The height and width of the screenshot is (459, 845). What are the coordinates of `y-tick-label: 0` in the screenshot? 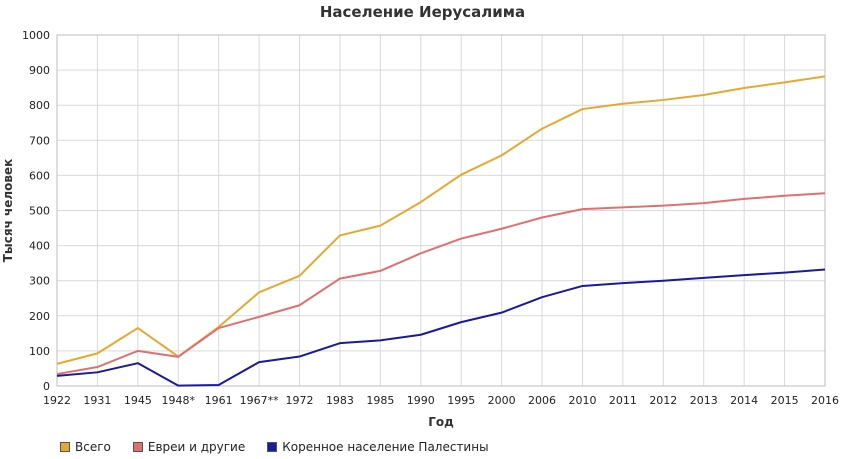 It's located at (46, 386).